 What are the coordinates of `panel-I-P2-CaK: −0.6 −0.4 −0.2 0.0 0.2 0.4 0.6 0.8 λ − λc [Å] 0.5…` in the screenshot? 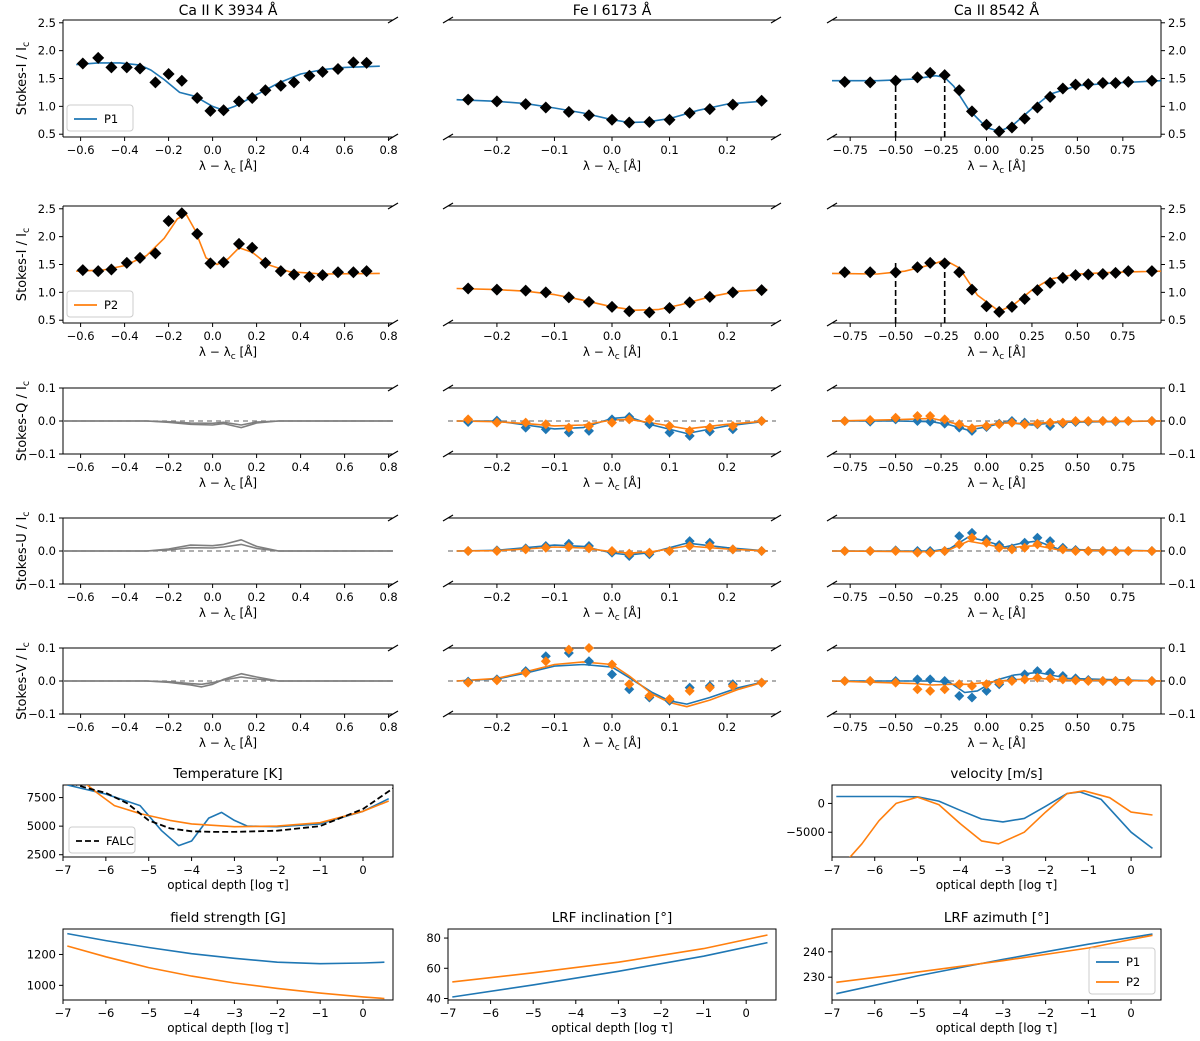 It's located at (207, 282).